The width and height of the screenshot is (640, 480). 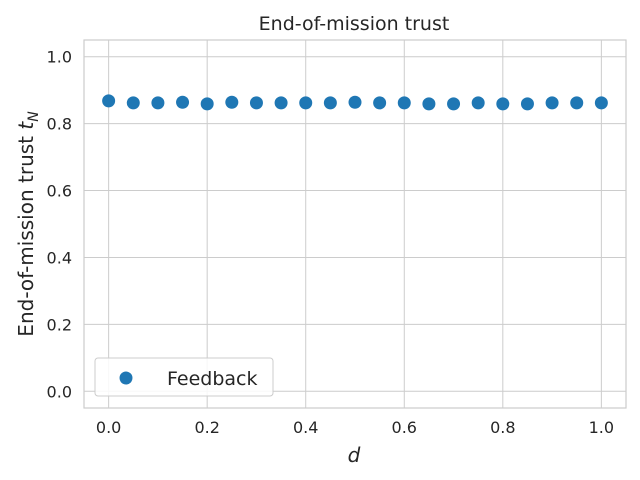 I want to click on x-tick-label: 0.8, so click(x=502, y=427).